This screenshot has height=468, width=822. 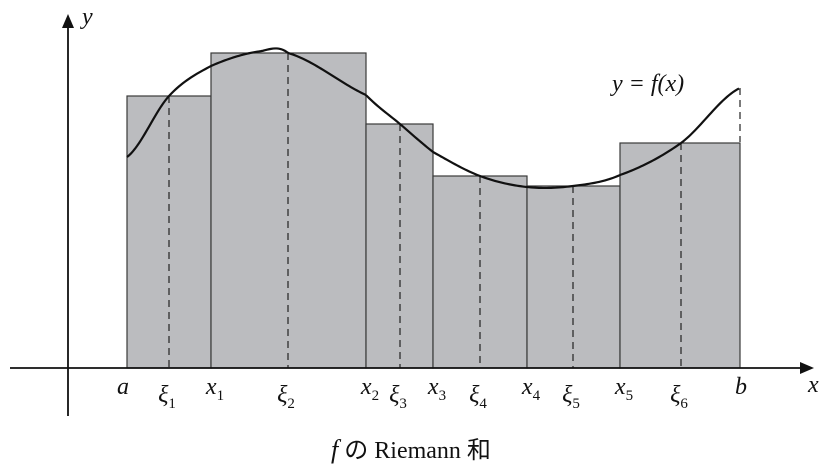 What do you see at coordinates (172, 404) in the screenshot?
I see `label-xi1-subscript: 1` at bounding box center [172, 404].